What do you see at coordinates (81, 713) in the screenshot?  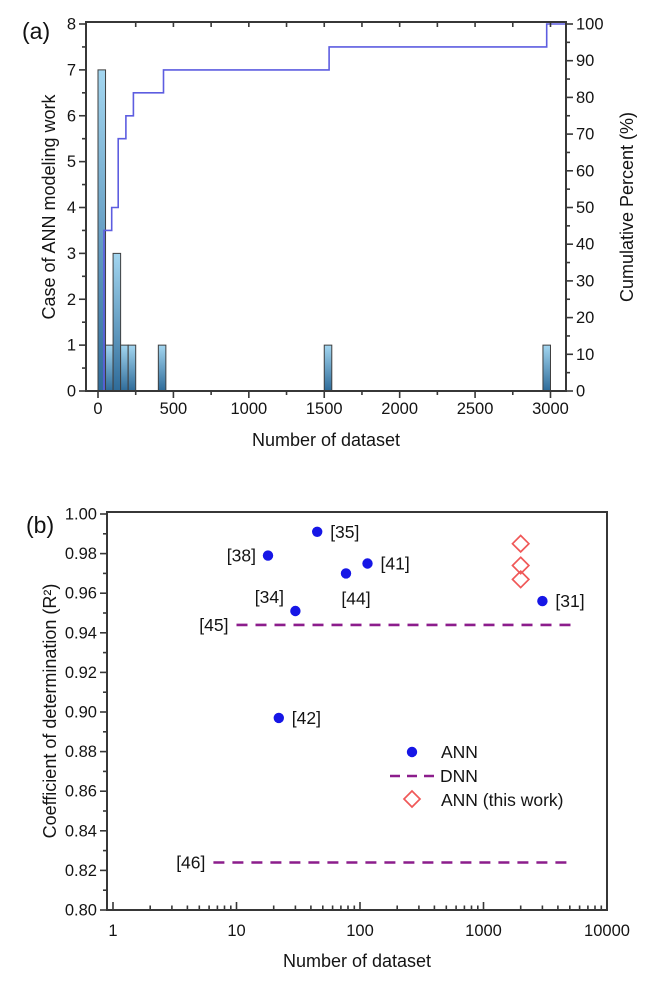 I see `y-tick-label: 0.90` at bounding box center [81, 713].